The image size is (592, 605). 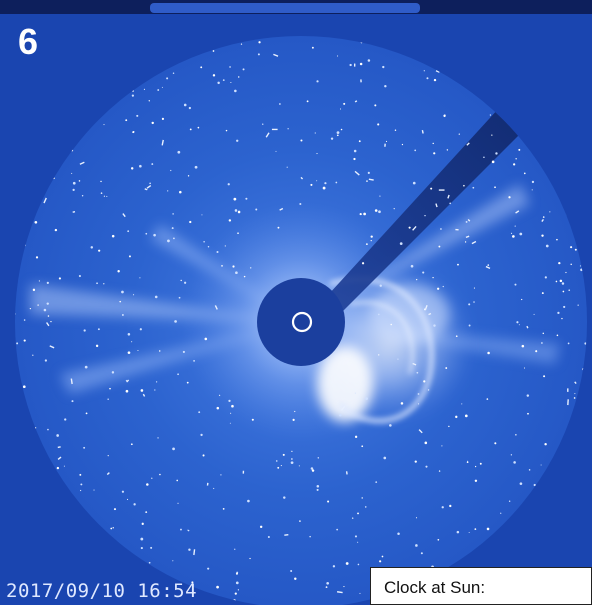 What do you see at coordinates (435, 587) in the screenshot?
I see `clock-label: Clock at Sun:` at bounding box center [435, 587].